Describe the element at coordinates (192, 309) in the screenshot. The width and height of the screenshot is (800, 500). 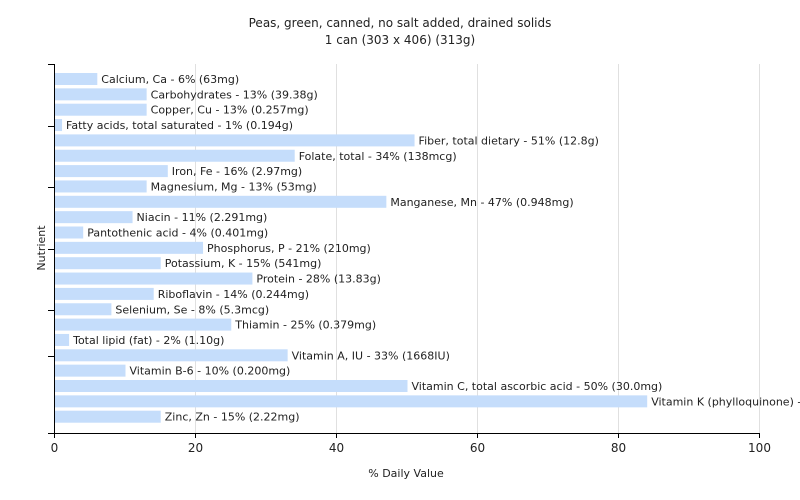
I see `bar-label: Selenium, Se - 8% (5.3mcg)` at that location.